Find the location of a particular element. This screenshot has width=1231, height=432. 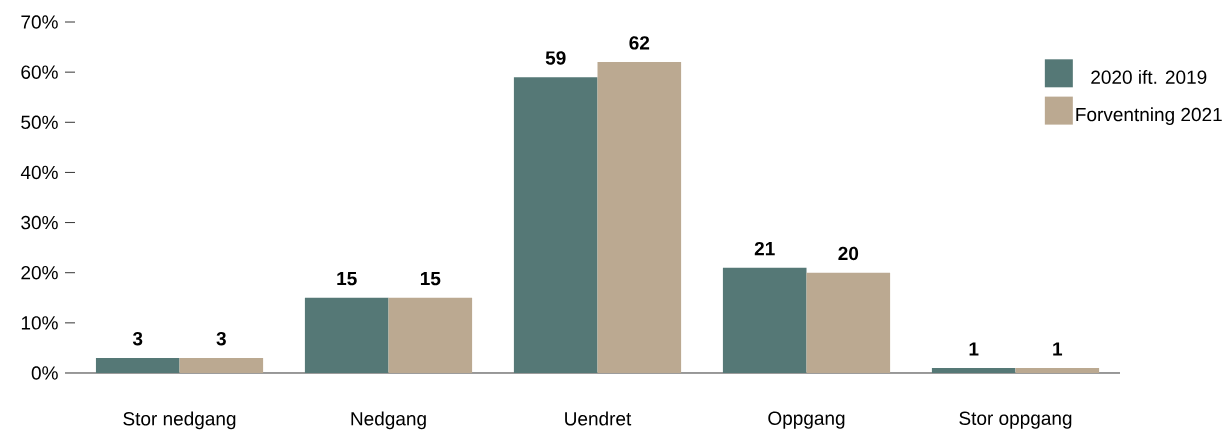

data-label: 62 is located at coordinates (639, 43).